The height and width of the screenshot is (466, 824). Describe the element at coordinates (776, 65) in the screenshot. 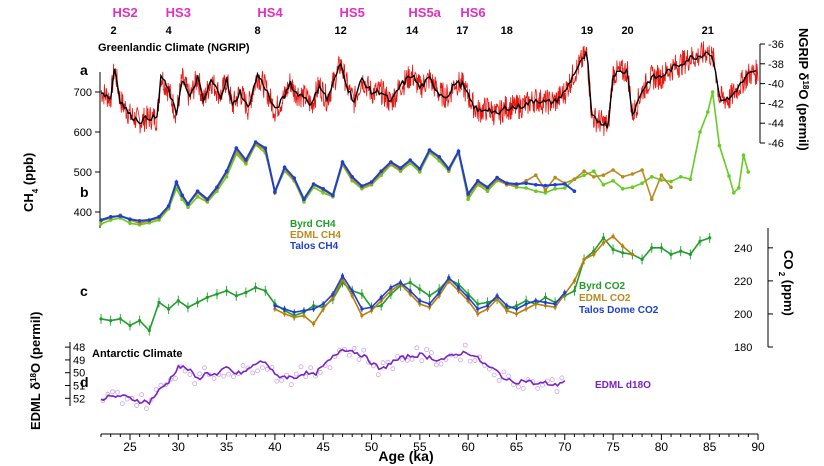

I see `ngrip-tick-label: -38` at that location.